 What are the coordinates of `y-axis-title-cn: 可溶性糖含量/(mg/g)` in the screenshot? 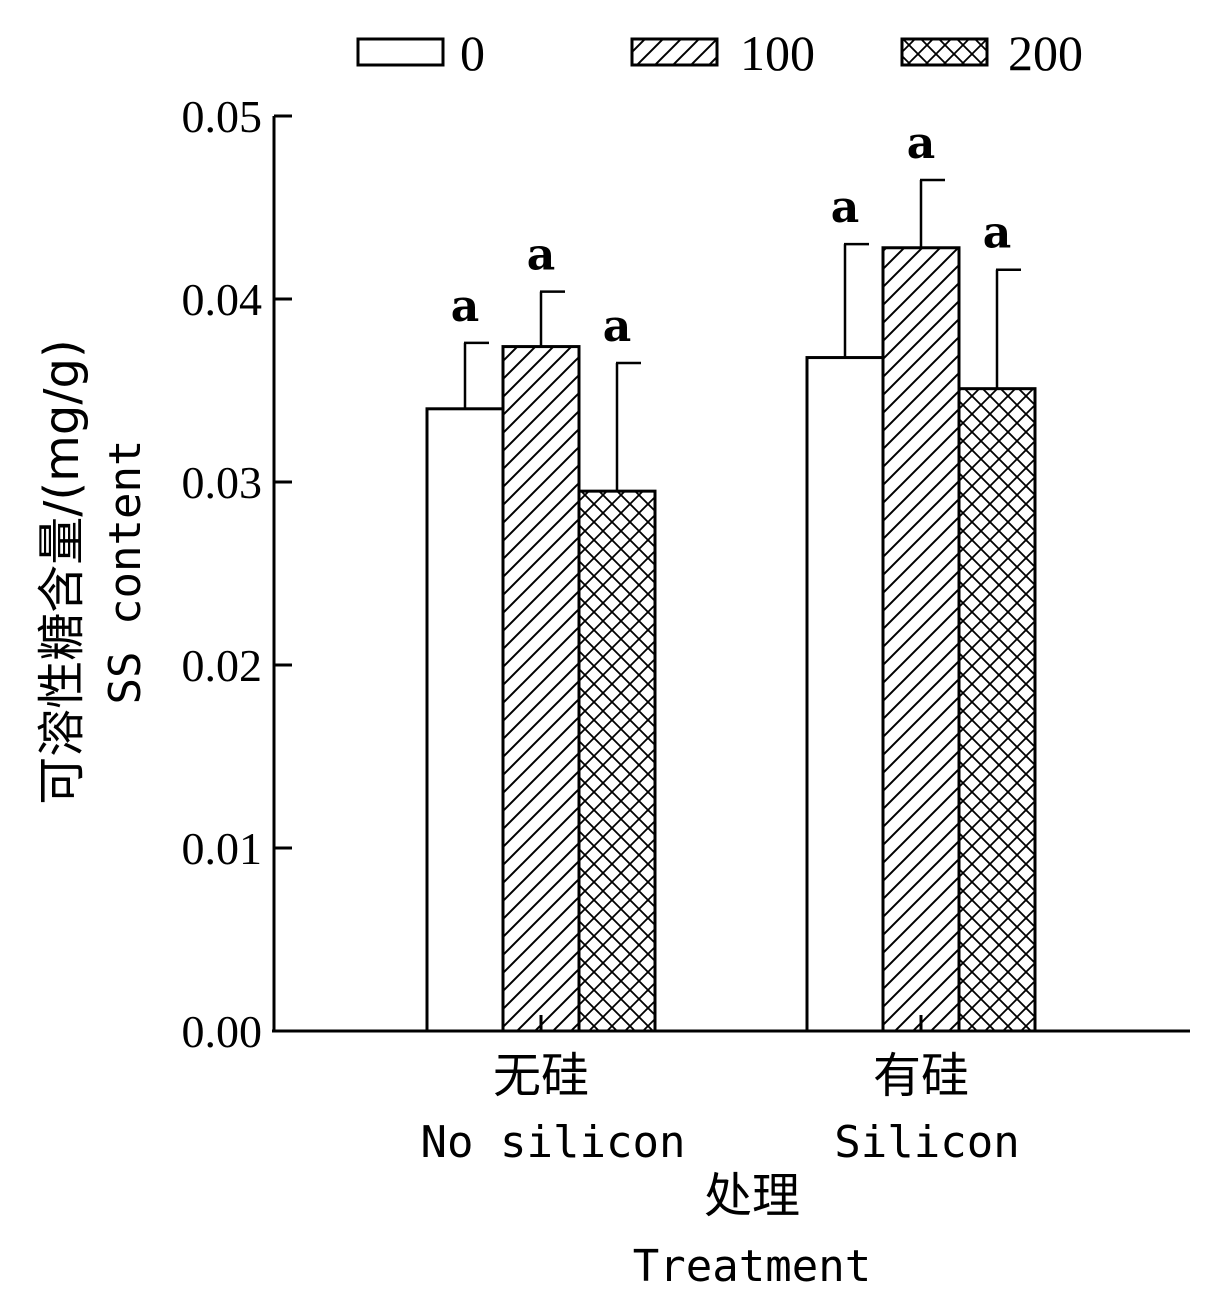 It's located at (62, 572).